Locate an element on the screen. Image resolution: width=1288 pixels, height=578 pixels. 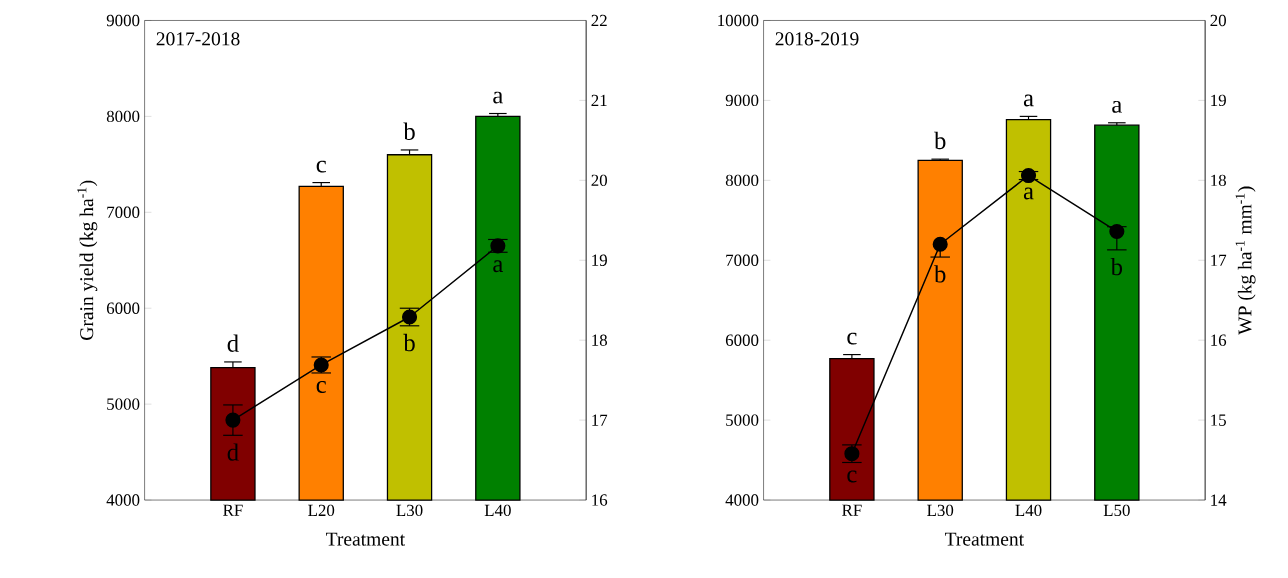
y2-tick-label: 21 is located at coordinates (599, 100).